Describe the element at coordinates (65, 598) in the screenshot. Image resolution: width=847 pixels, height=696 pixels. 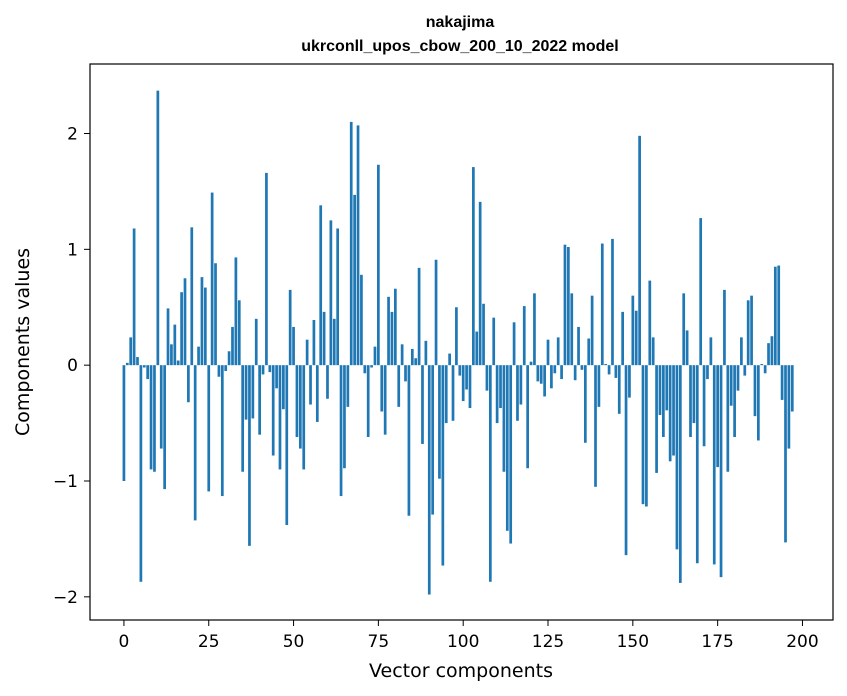
I see `y-tick-label: −2` at that location.